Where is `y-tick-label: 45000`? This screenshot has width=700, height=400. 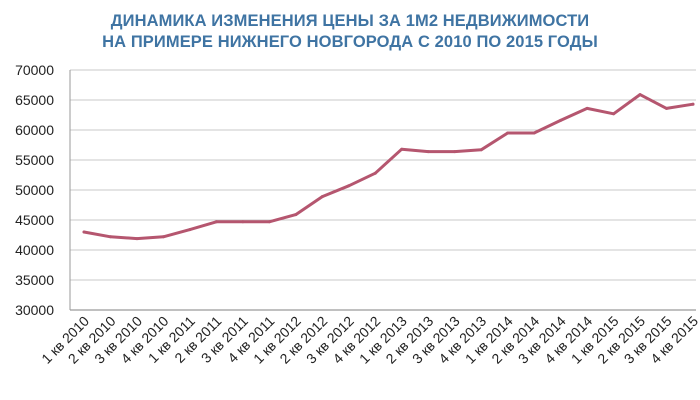 y-tick-label: 45000 is located at coordinates (34, 220).